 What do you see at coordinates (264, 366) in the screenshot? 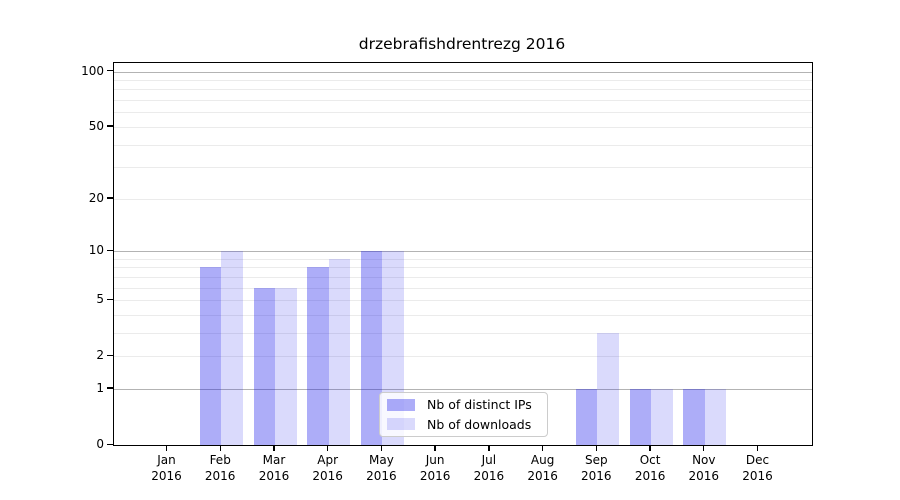
I see `bar-ips-mar` at bounding box center [264, 366].